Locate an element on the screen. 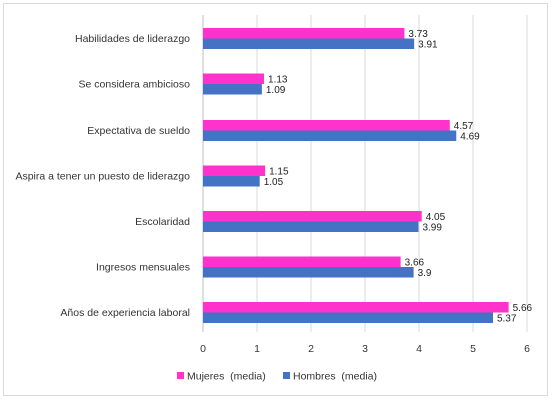 The height and width of the screenshot is (401, 553). data-label: 5.66 is located at coordinates (523, 308).